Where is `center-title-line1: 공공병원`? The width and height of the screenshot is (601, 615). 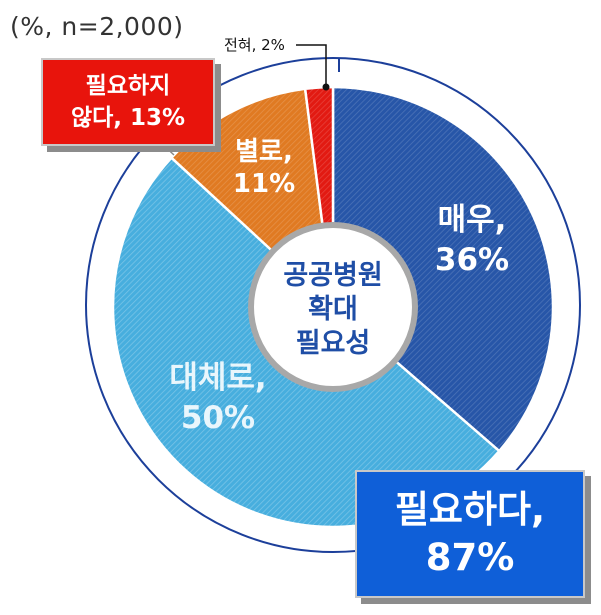
center-title-line1: 공공병원 is located at coordinates (333, 275).